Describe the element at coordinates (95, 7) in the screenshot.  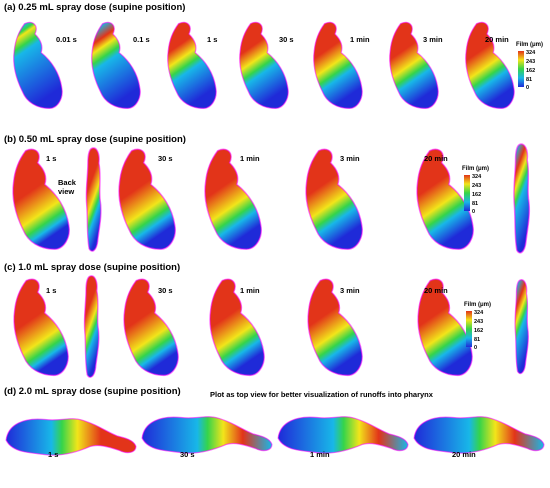
I see `panel-a-title: (a) 0.25 mL spray dose (supine position)` at that location.